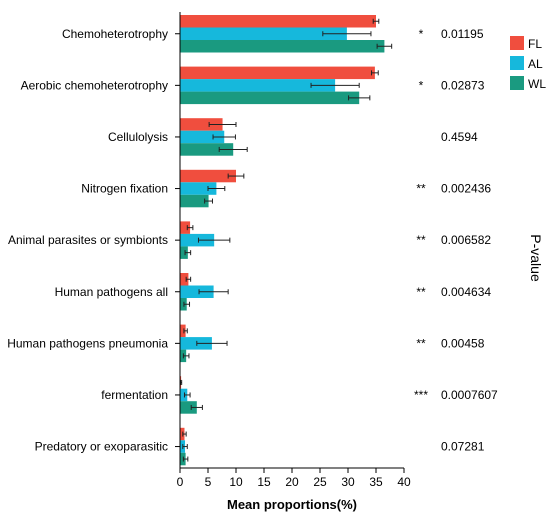  What do you see at coordinates (190, 228) in the screenshot?
I see `error-bar-fl-animal-parasites-or-symbionts` at bounding box center [190, 228].